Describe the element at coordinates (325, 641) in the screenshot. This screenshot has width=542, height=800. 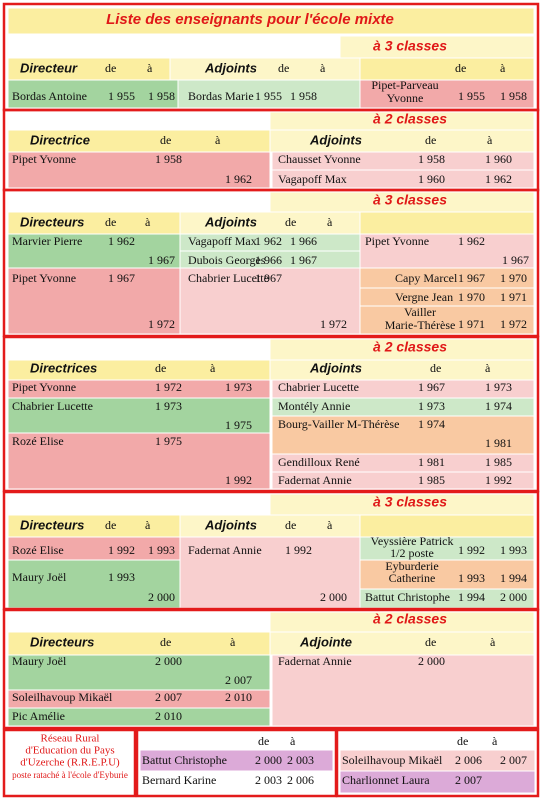
I see `column-header: Adjointe` at that location.